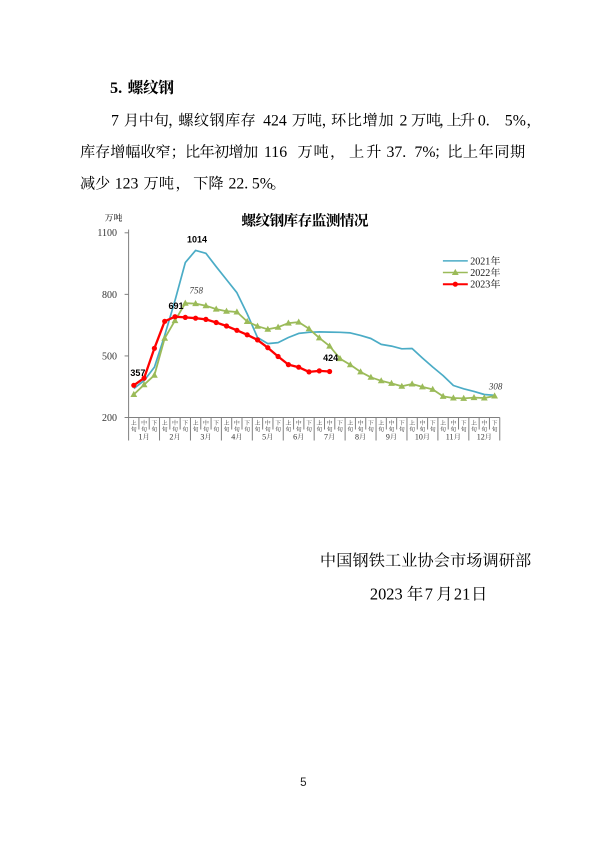 The image size is (600, 848). I want to click on svg-text: 37., so click(397, 152).